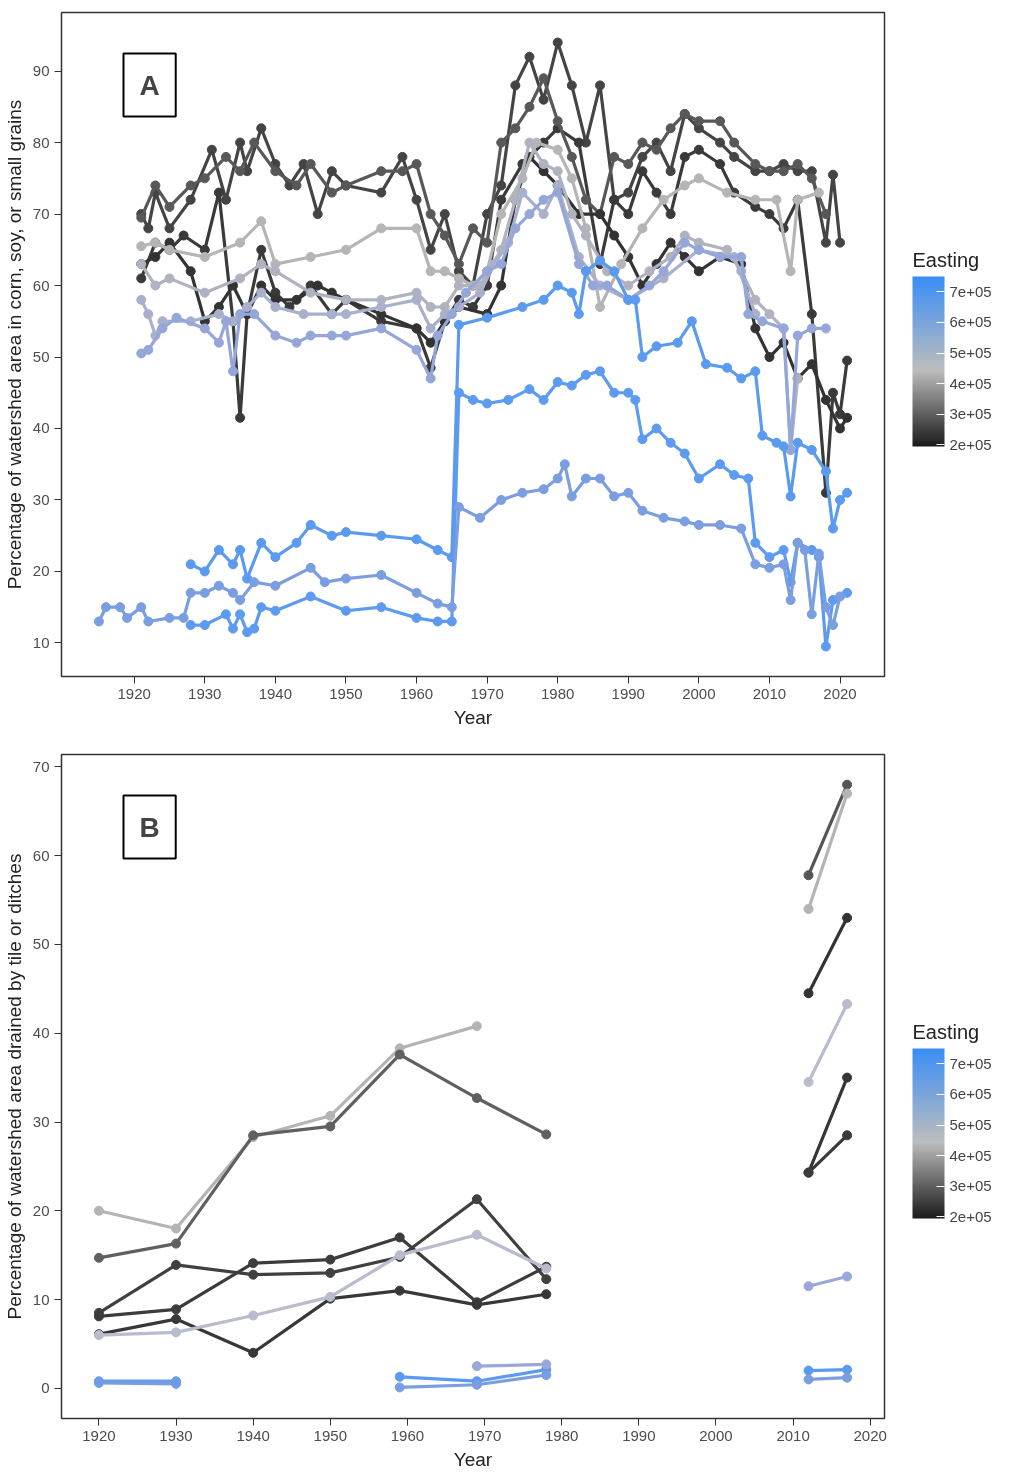  Describe the element at coordinates (45, 1388) in the screenshot. I see `y-tick-label: 0` at that location.